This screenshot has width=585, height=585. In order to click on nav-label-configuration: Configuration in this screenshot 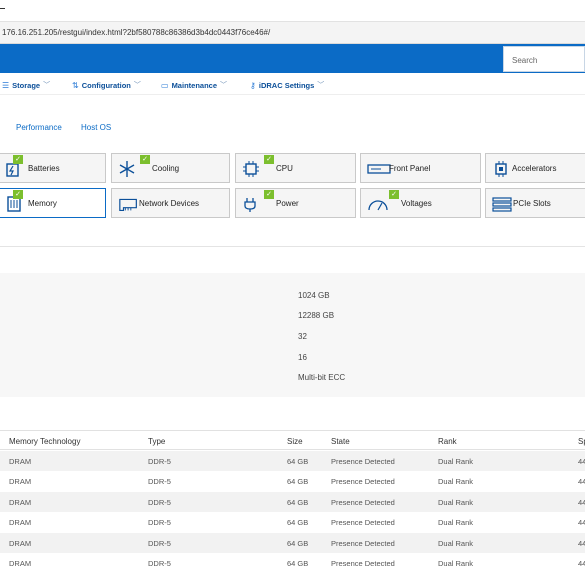, I will do `click(106, 85)`.